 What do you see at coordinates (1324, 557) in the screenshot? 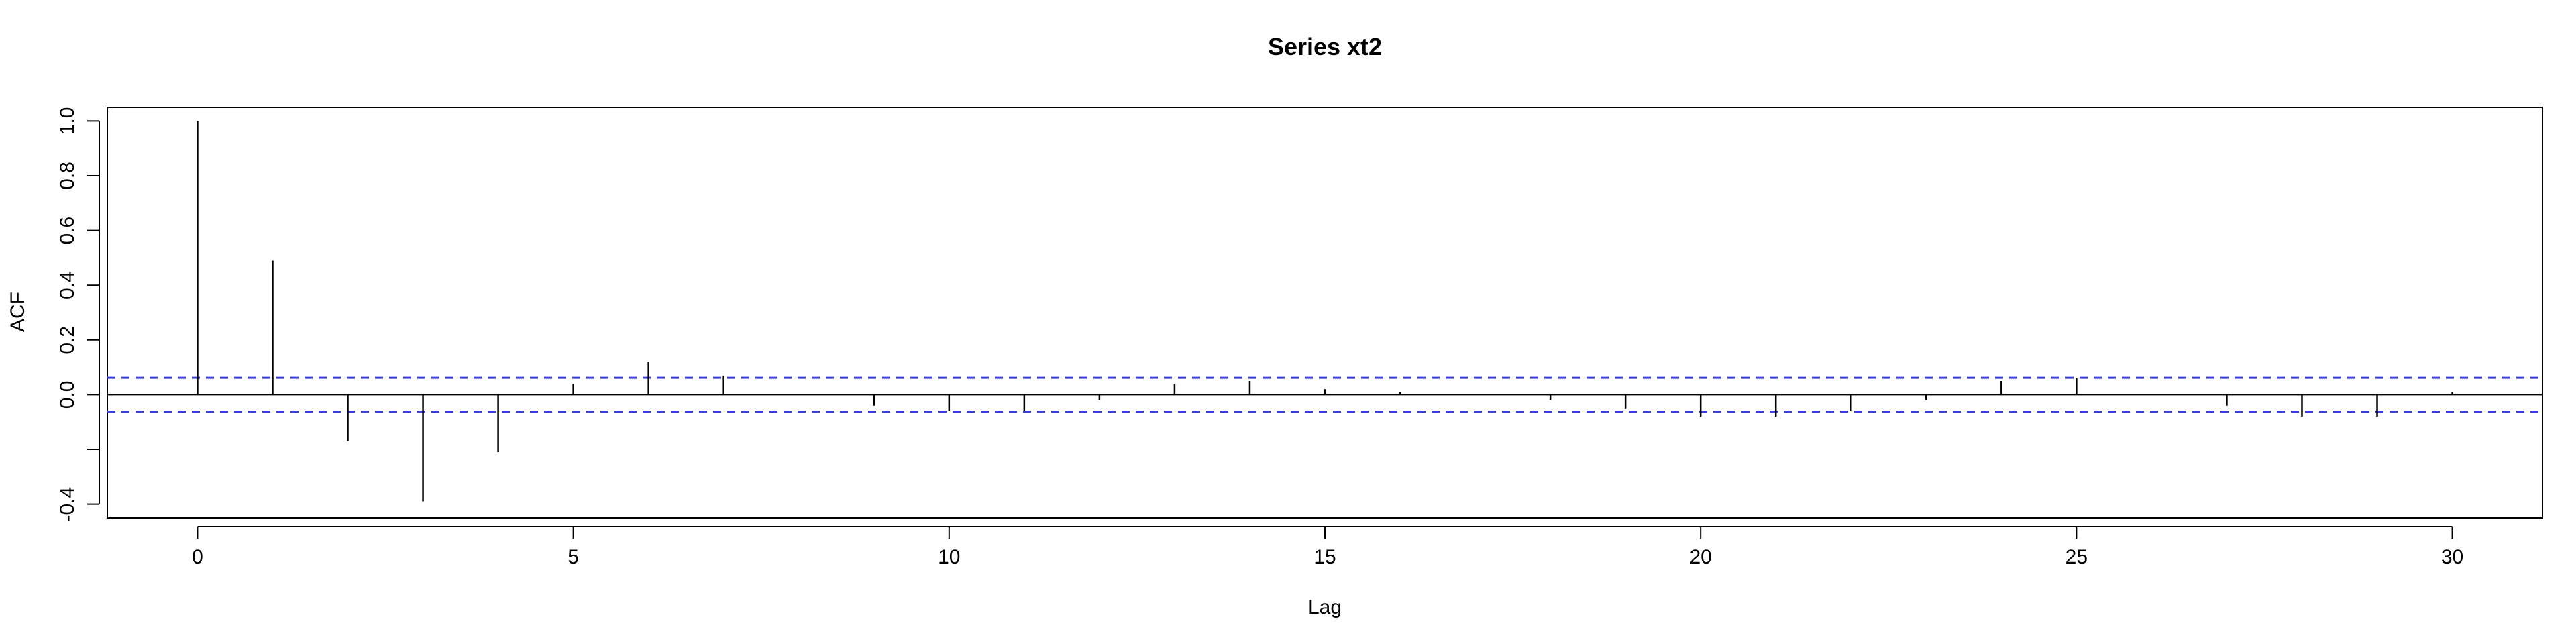
I see `x-tick-label-15: 15` at bounding box center [1324, 557].